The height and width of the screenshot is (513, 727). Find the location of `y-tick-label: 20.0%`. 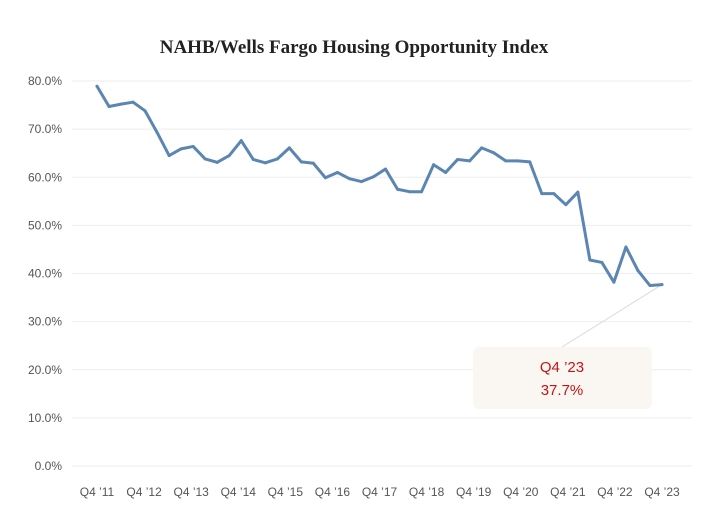

y-tick-label: 20.0% is located at coordinates (45, 370).